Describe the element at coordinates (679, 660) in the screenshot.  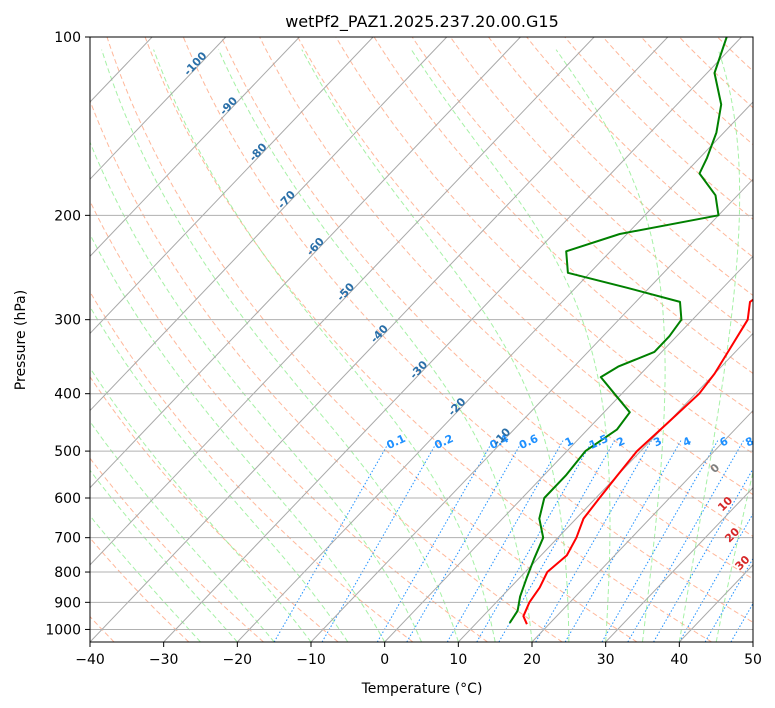
I see `x-tick-label: 40` at that location.